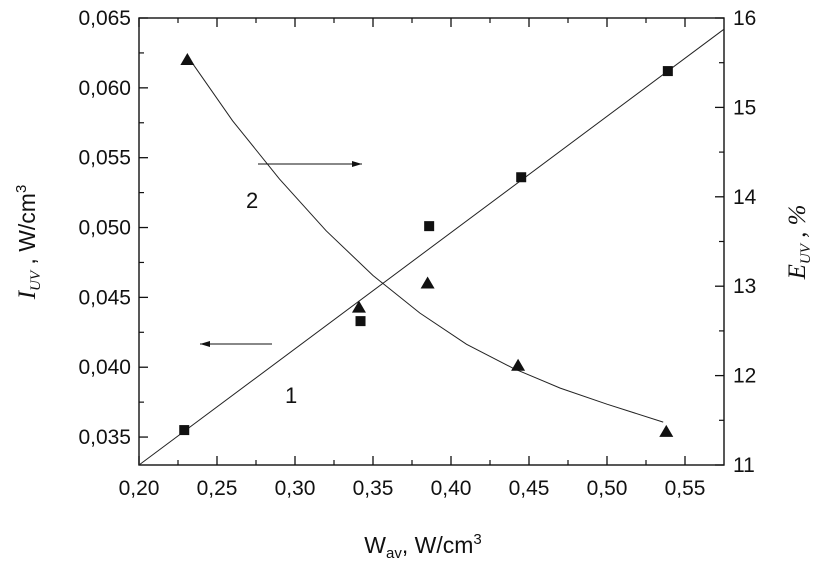 The width and height of the screenshot is (820, 567). I want to click on y-left-tick-label: 0,055, so click(104, 158).